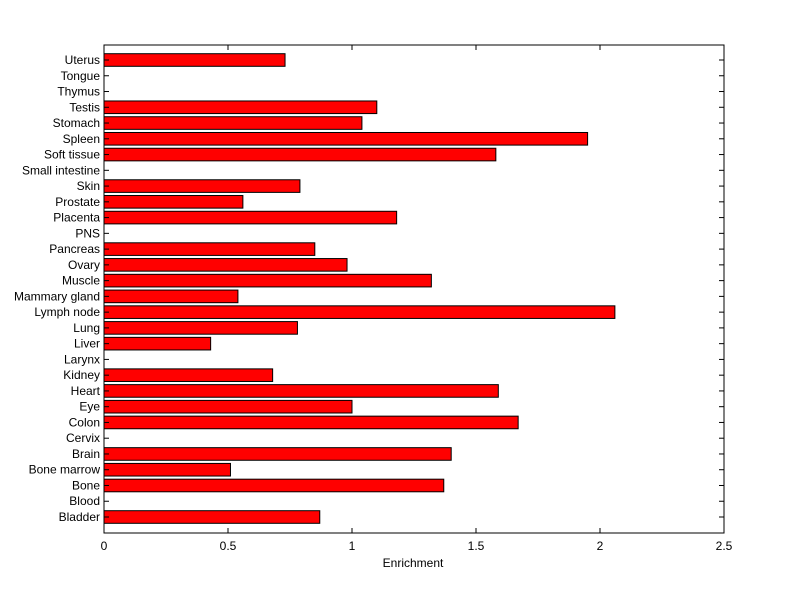  What do you see at coordinates (212, 517) in the screenshot?
I see `bar-bladder` at bounding box center [212, 517].